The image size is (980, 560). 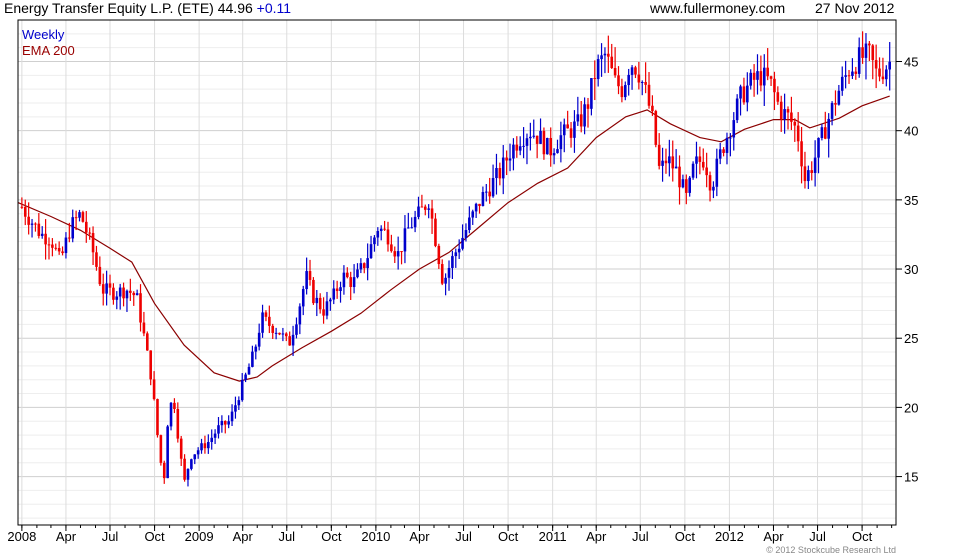 I want to click on x-tick-label: 2008, so click(x=21, y=536).